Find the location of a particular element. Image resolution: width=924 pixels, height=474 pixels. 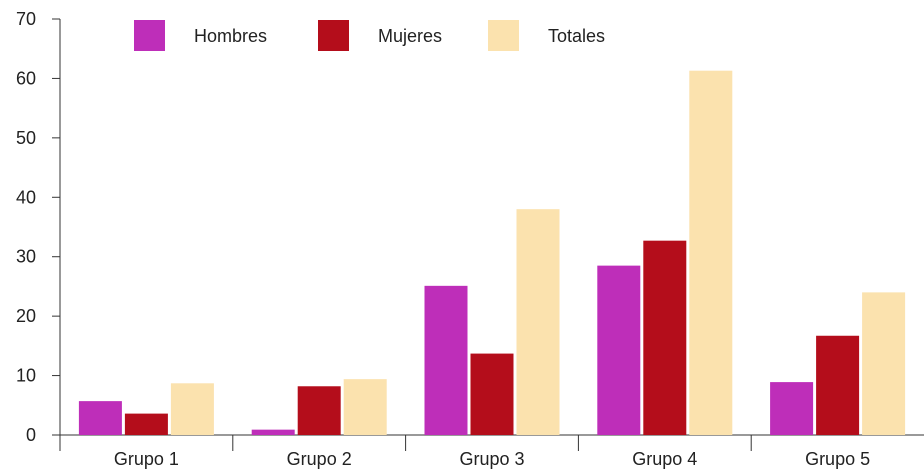

y-tick-label: 0 is located at coordinates (31, 435).